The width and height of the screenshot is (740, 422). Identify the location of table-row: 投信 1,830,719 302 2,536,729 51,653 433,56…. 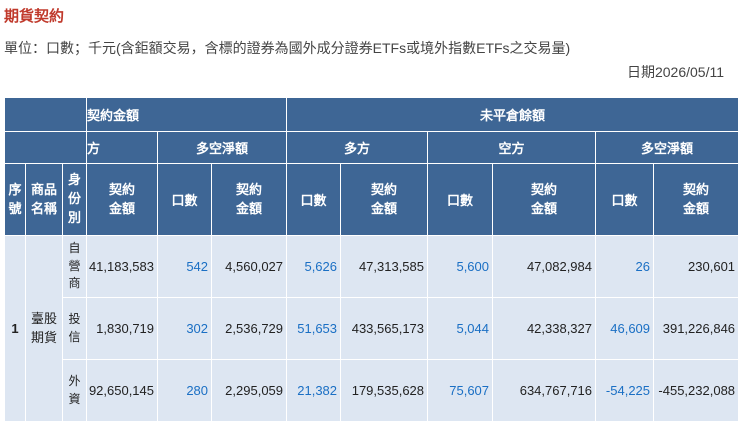
(372, 328).